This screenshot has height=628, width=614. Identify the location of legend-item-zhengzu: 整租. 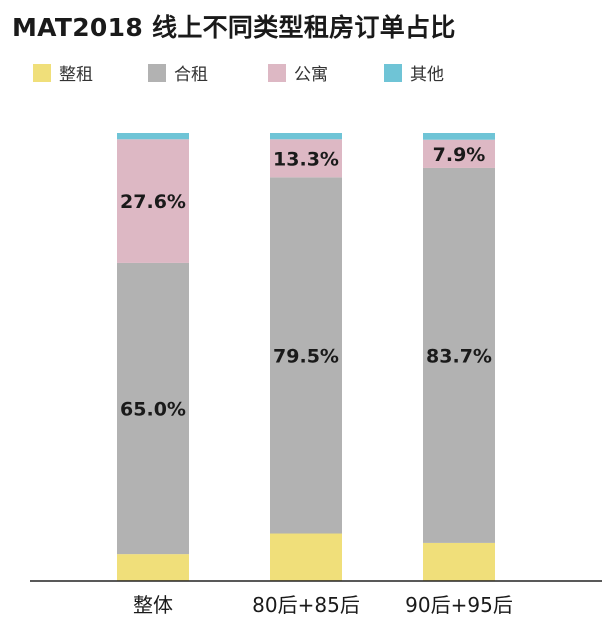
(63, 72).